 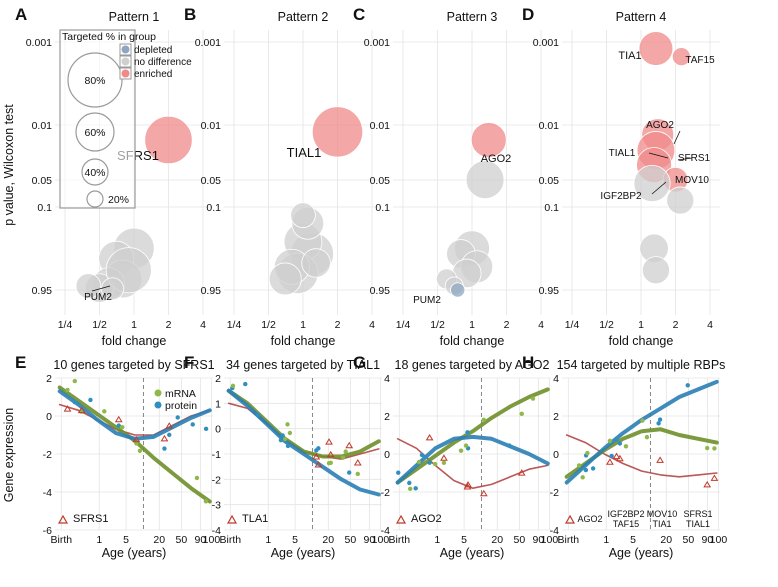 I want to click on leader-line, so click(x=677, y=137).